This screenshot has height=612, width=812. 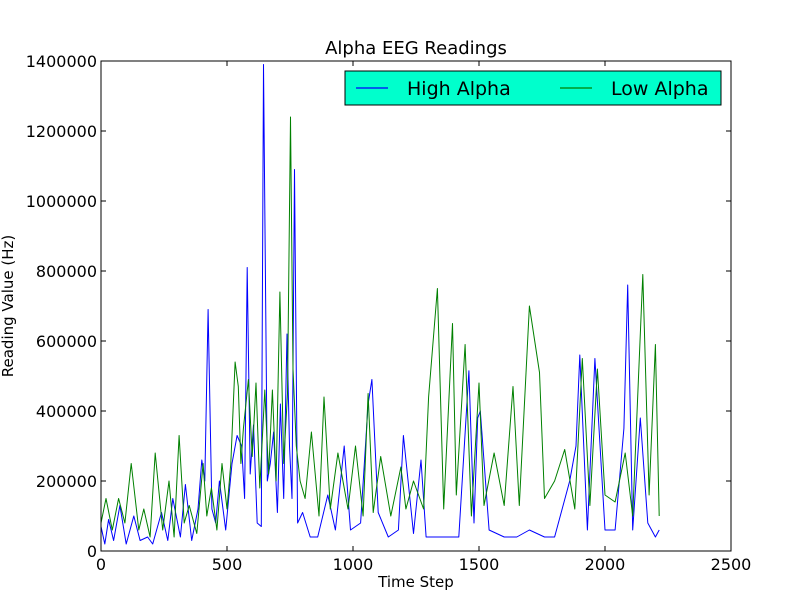 What do you see at coordinates (416, 48) in the screenshot?
I see `chart-title: Alpha EEG Readings` at bounding box center [416, 48].